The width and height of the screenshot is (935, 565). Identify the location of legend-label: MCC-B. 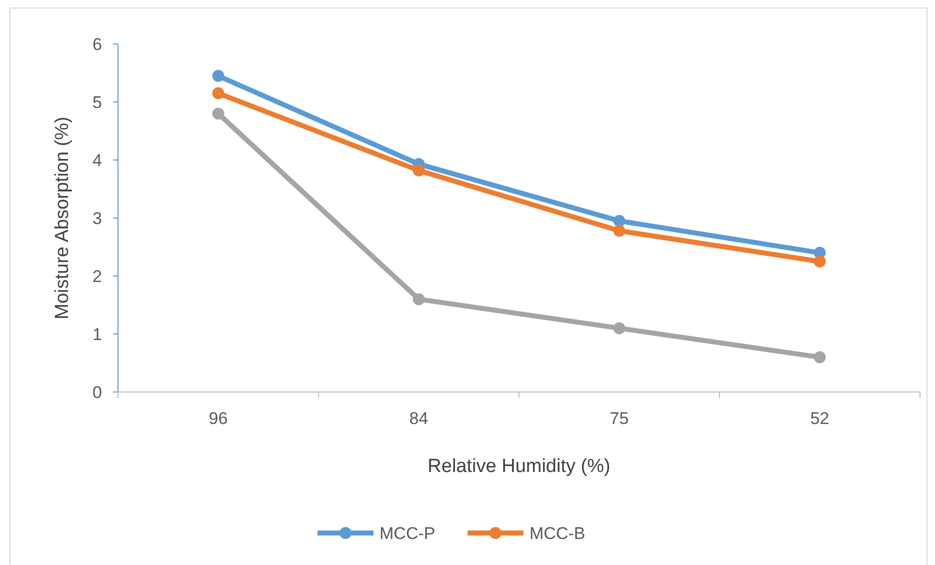
(558, 533).